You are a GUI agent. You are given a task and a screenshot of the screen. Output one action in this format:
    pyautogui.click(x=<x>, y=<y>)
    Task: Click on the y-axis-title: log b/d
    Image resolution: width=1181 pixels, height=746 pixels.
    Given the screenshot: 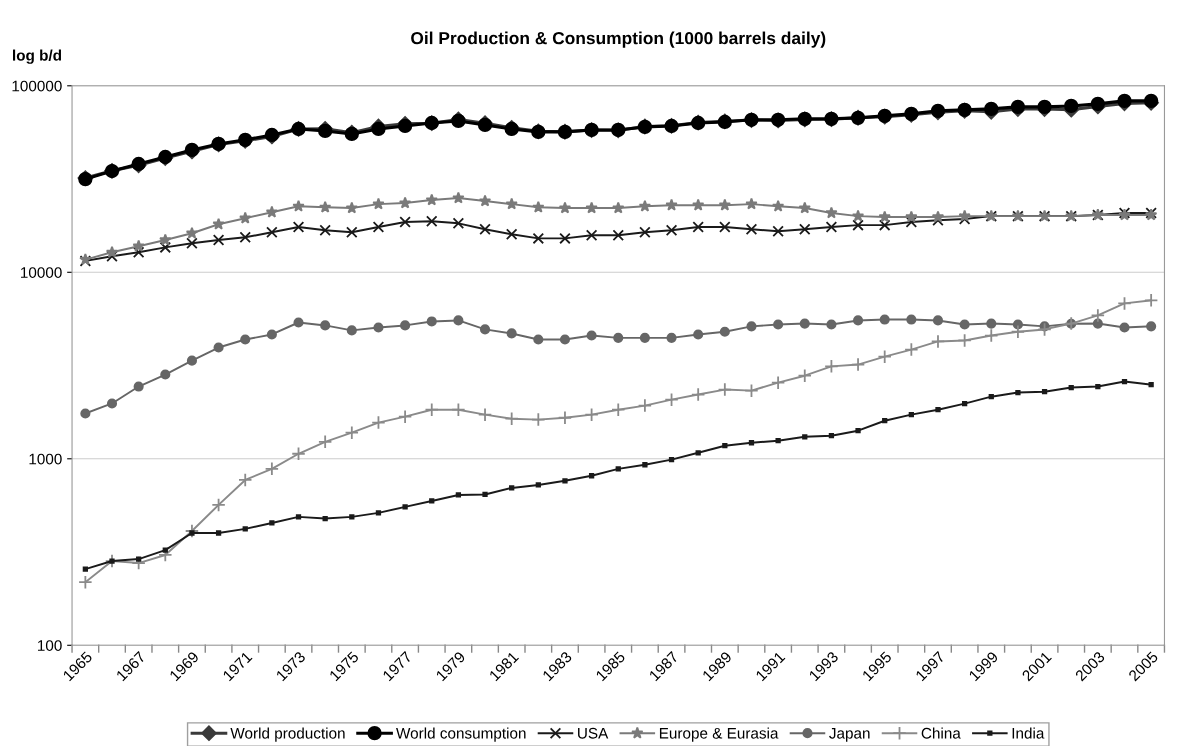 What is the action you would take?
    pyautogui.click(x=37, y=56)
    